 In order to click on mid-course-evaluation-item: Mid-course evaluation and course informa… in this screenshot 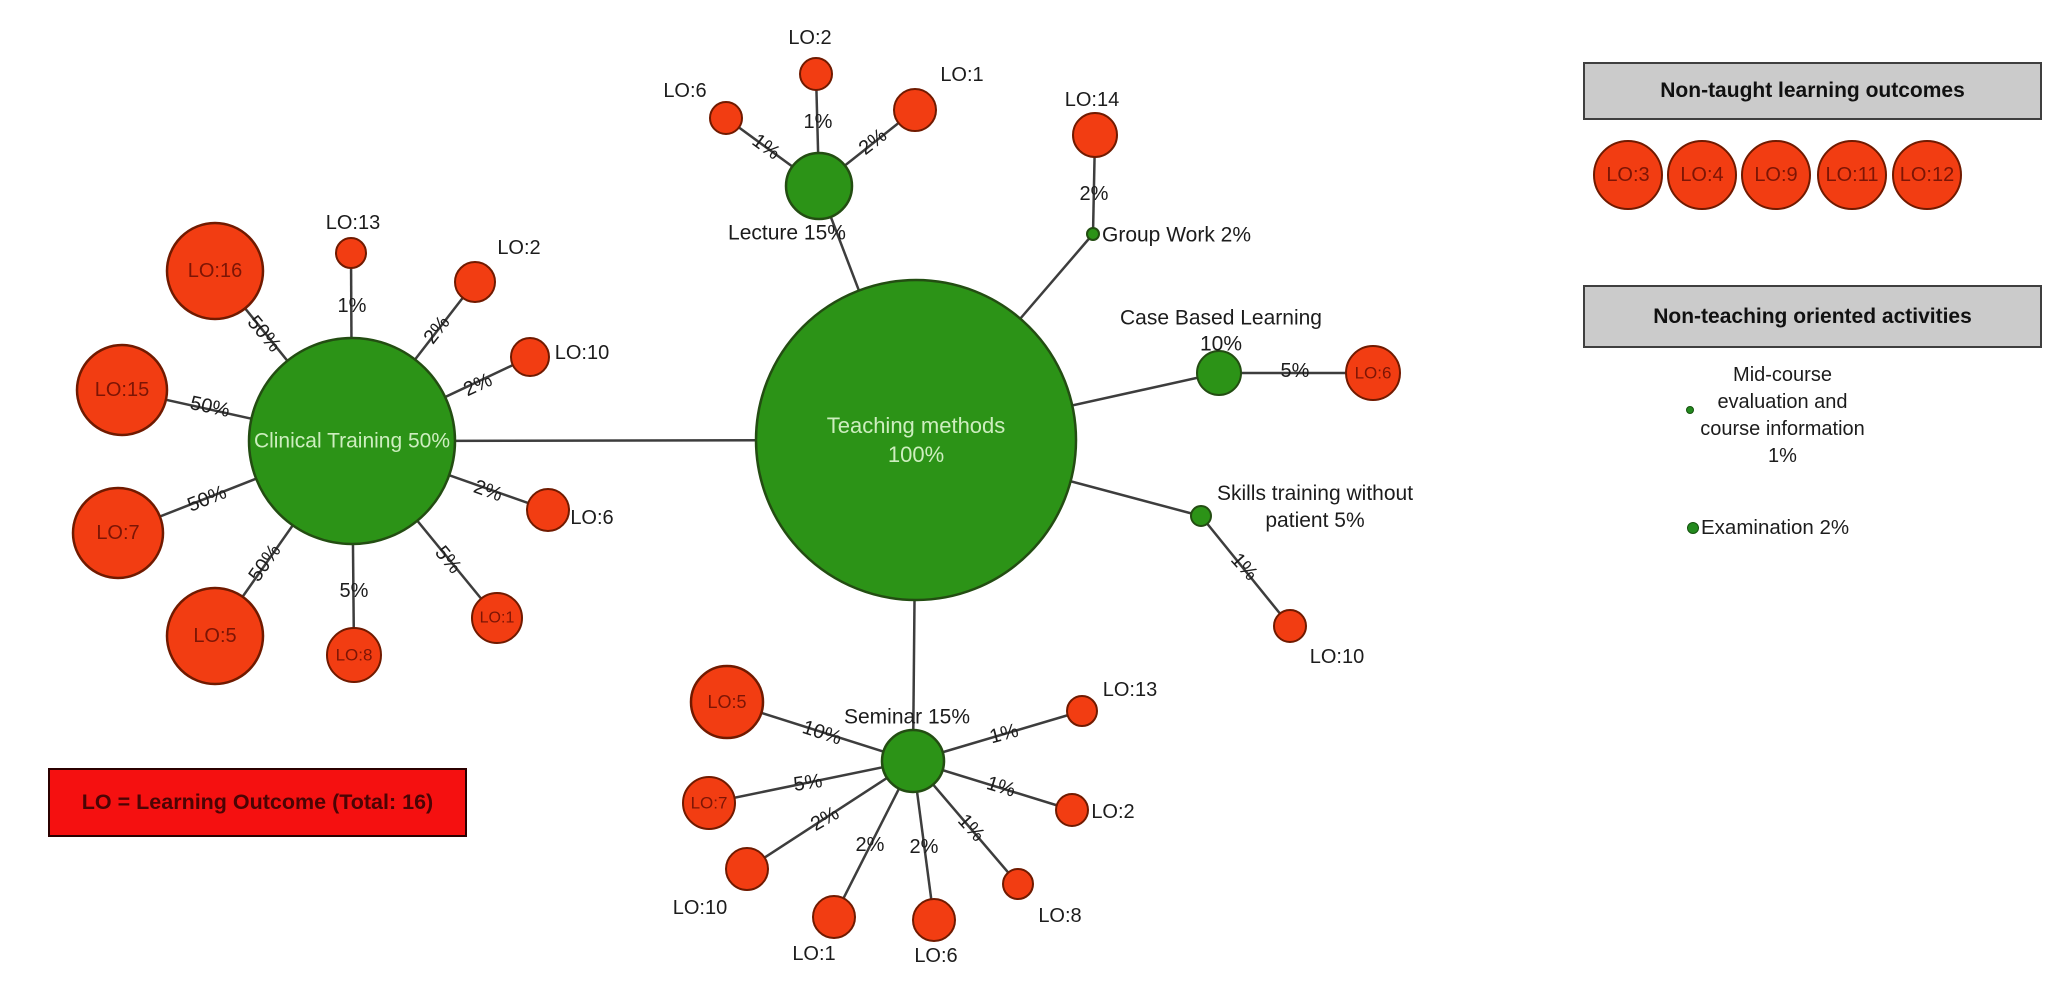, I will do `click(1782, 416)`.